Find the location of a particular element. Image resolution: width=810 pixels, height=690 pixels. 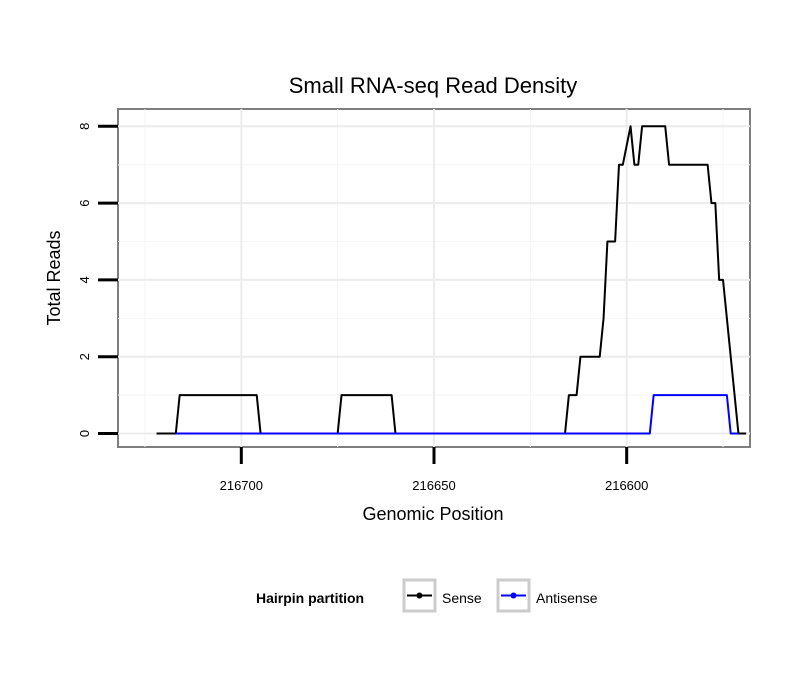

x-tick-label: 216700 is located at coordinates (241, 485).